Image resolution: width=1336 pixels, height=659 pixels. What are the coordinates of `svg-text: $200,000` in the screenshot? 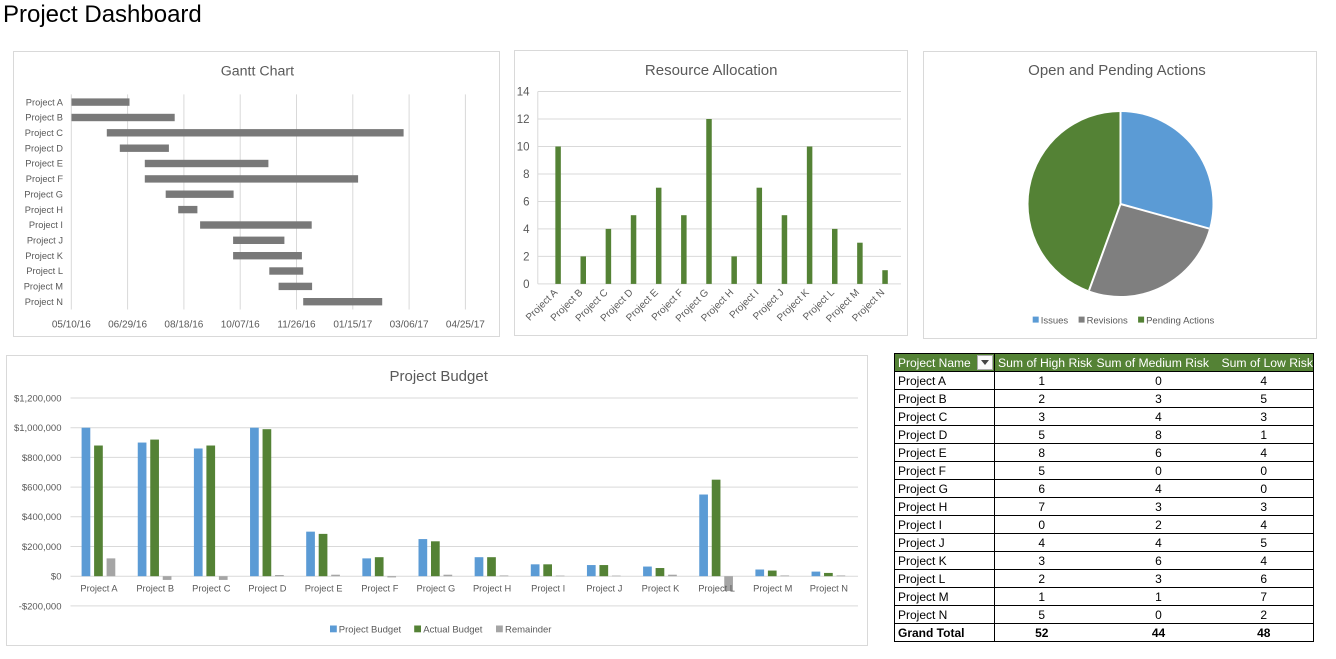 It's located at (42, 547).